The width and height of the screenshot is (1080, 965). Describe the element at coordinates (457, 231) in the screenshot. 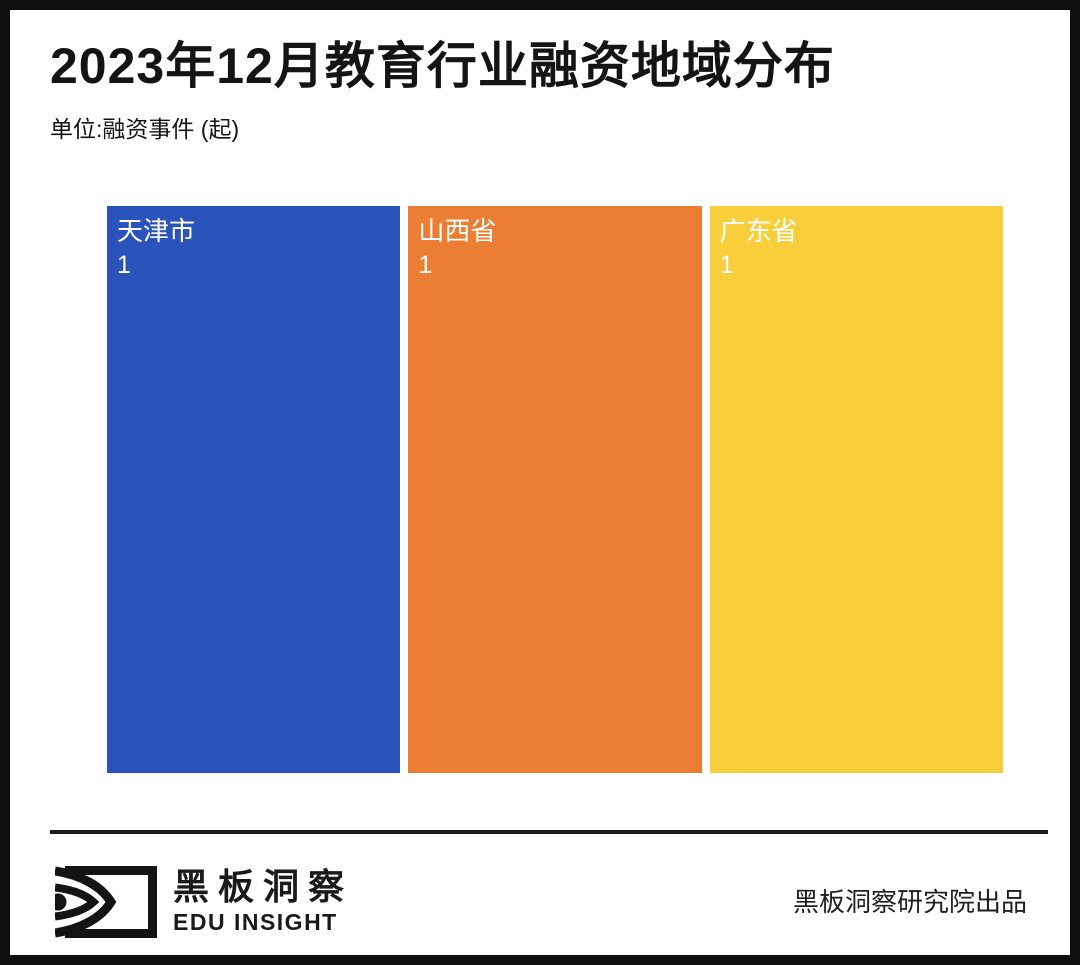

I see `treemap-cell-region-label: 山西省` at that location.